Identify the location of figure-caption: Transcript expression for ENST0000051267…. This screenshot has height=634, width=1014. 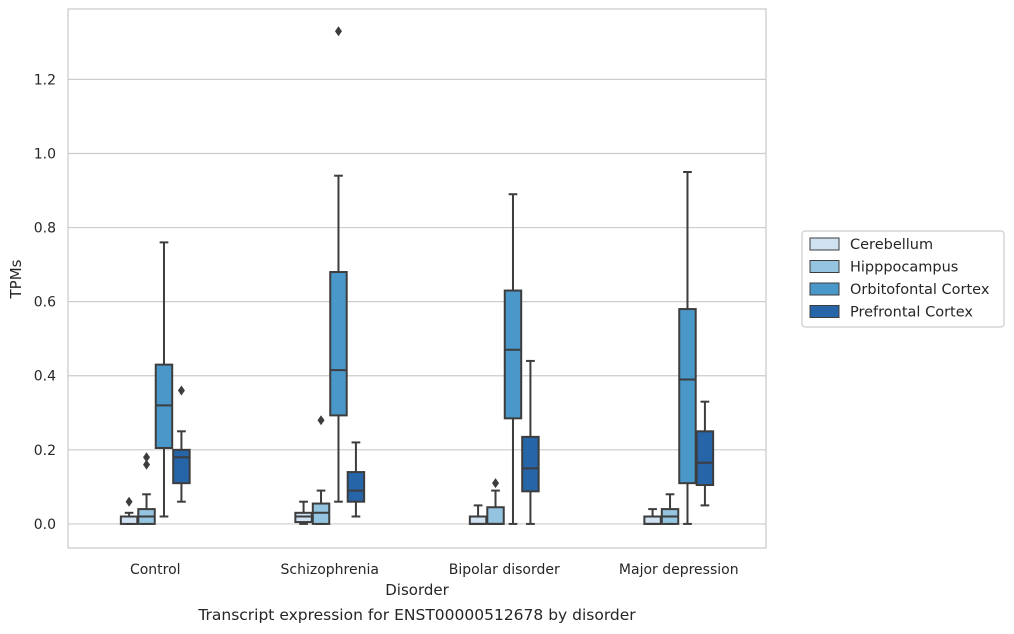
(417, 615).